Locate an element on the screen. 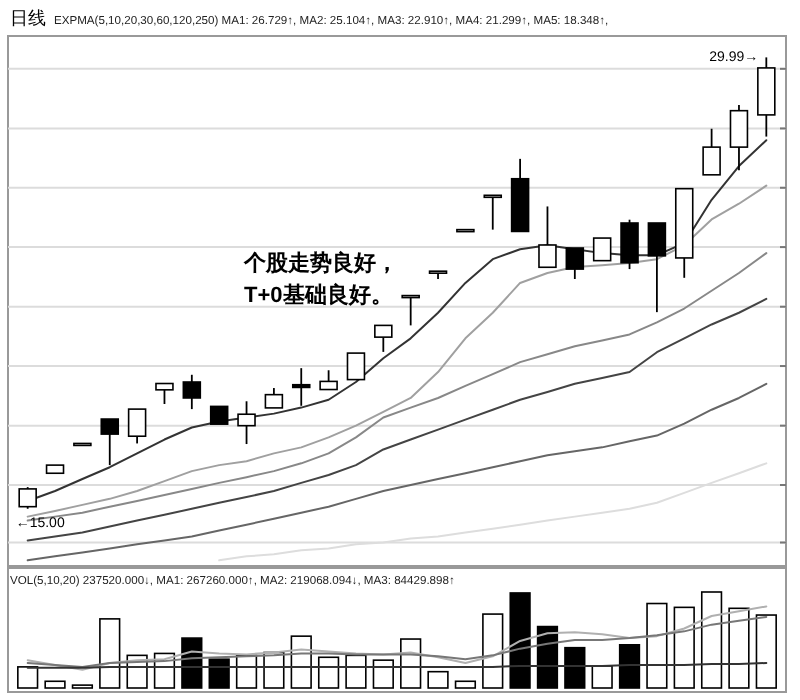  annotation: 个股走势良好， is located at coordinates (320, 263).